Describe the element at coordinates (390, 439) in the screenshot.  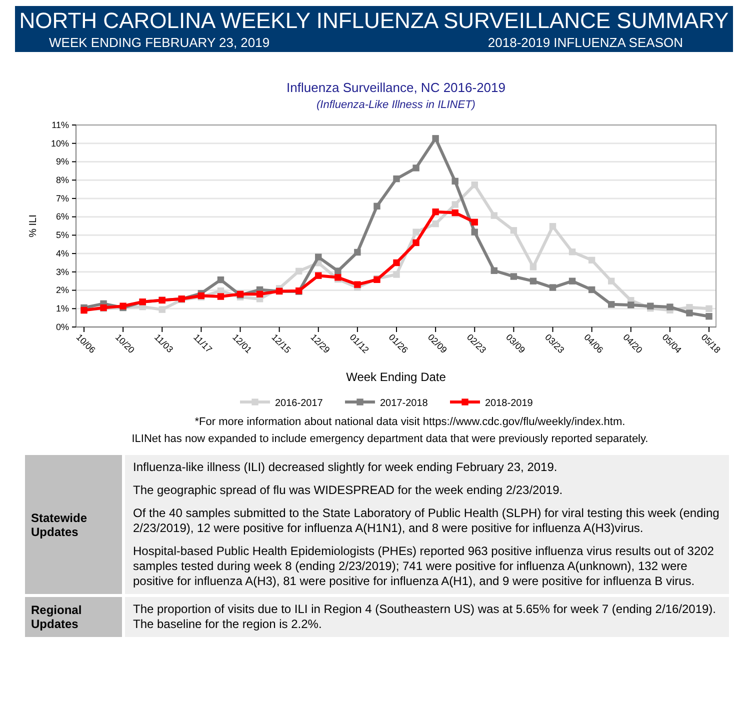
I see `text: ILINet has now expanded to include emergency department data that were previously reported separately.` at that location.